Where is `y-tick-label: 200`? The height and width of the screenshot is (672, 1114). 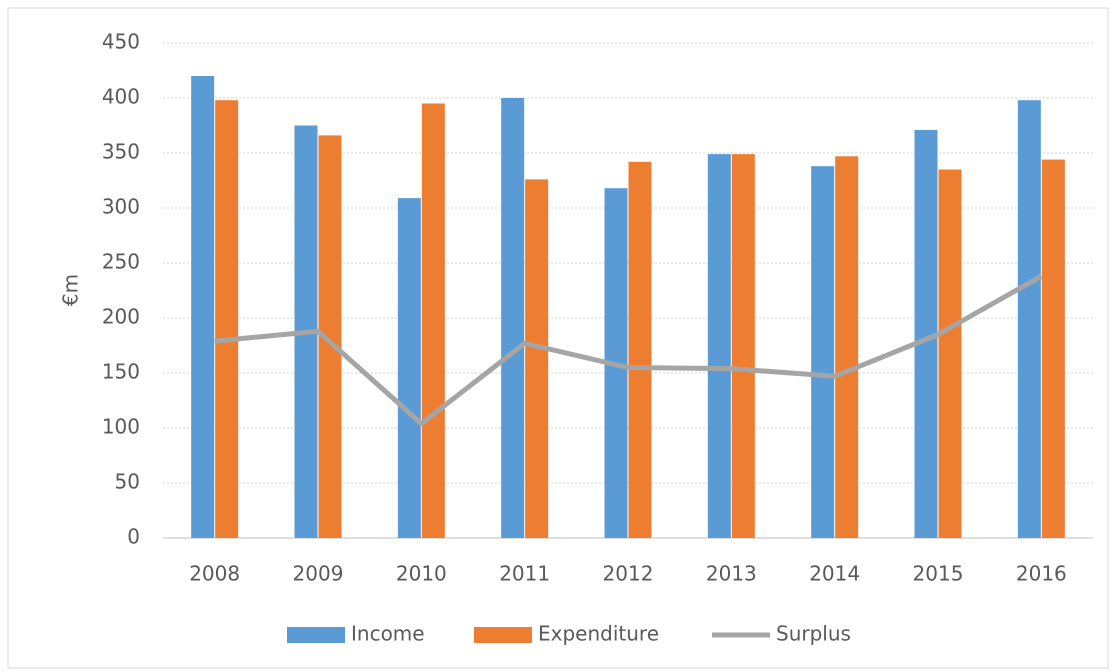 y-tick-label: 200 is located at coordinates (121, 317).